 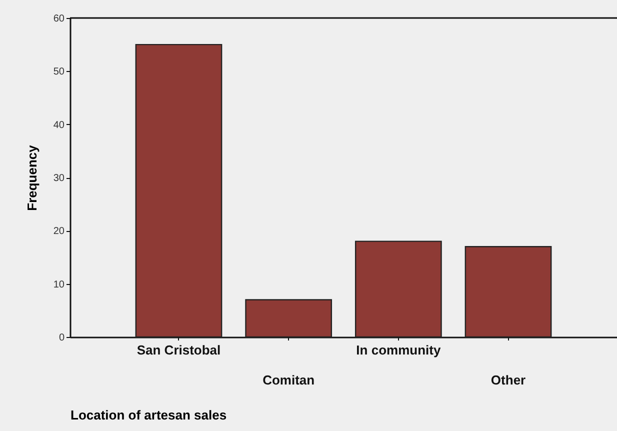 I want to click on y-tick-label: 20, so click(x=59, y=232).